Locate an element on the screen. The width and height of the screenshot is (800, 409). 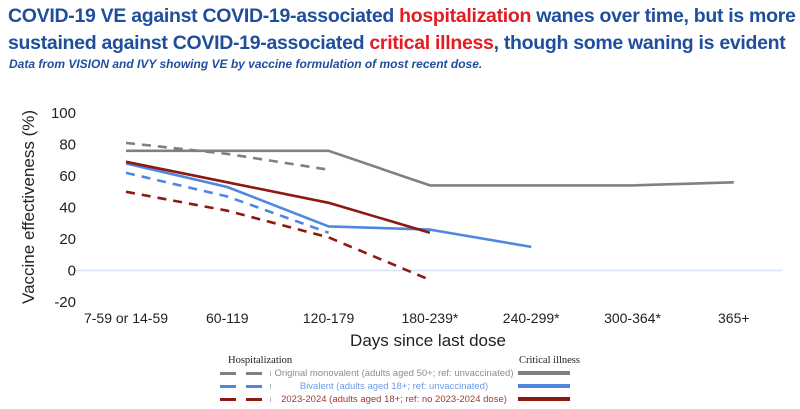
series-line-original-hospitalization is located at coordinates (227, 156).